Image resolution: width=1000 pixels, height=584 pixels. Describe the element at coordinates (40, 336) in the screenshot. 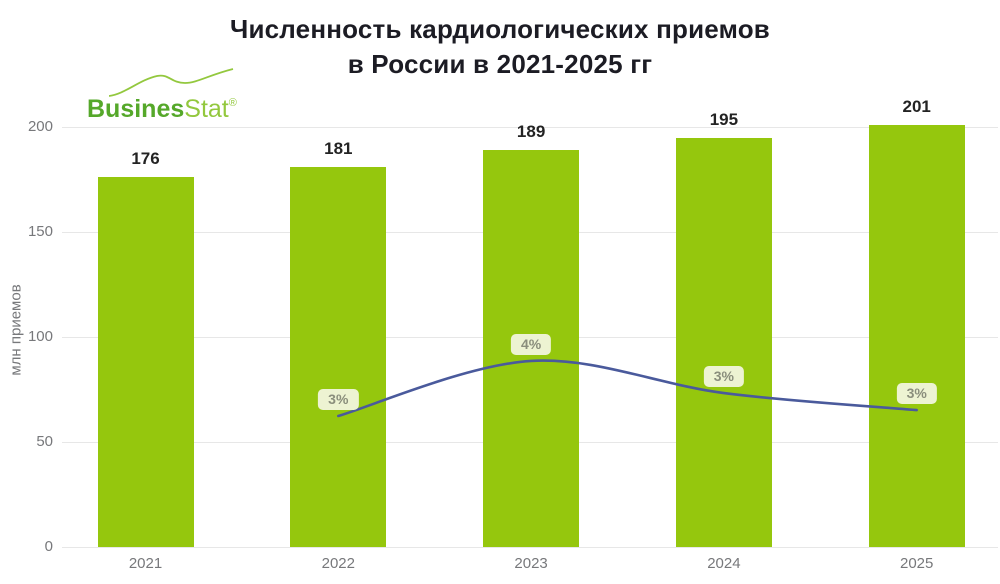

I see `y-tick-label: 100` at that location.